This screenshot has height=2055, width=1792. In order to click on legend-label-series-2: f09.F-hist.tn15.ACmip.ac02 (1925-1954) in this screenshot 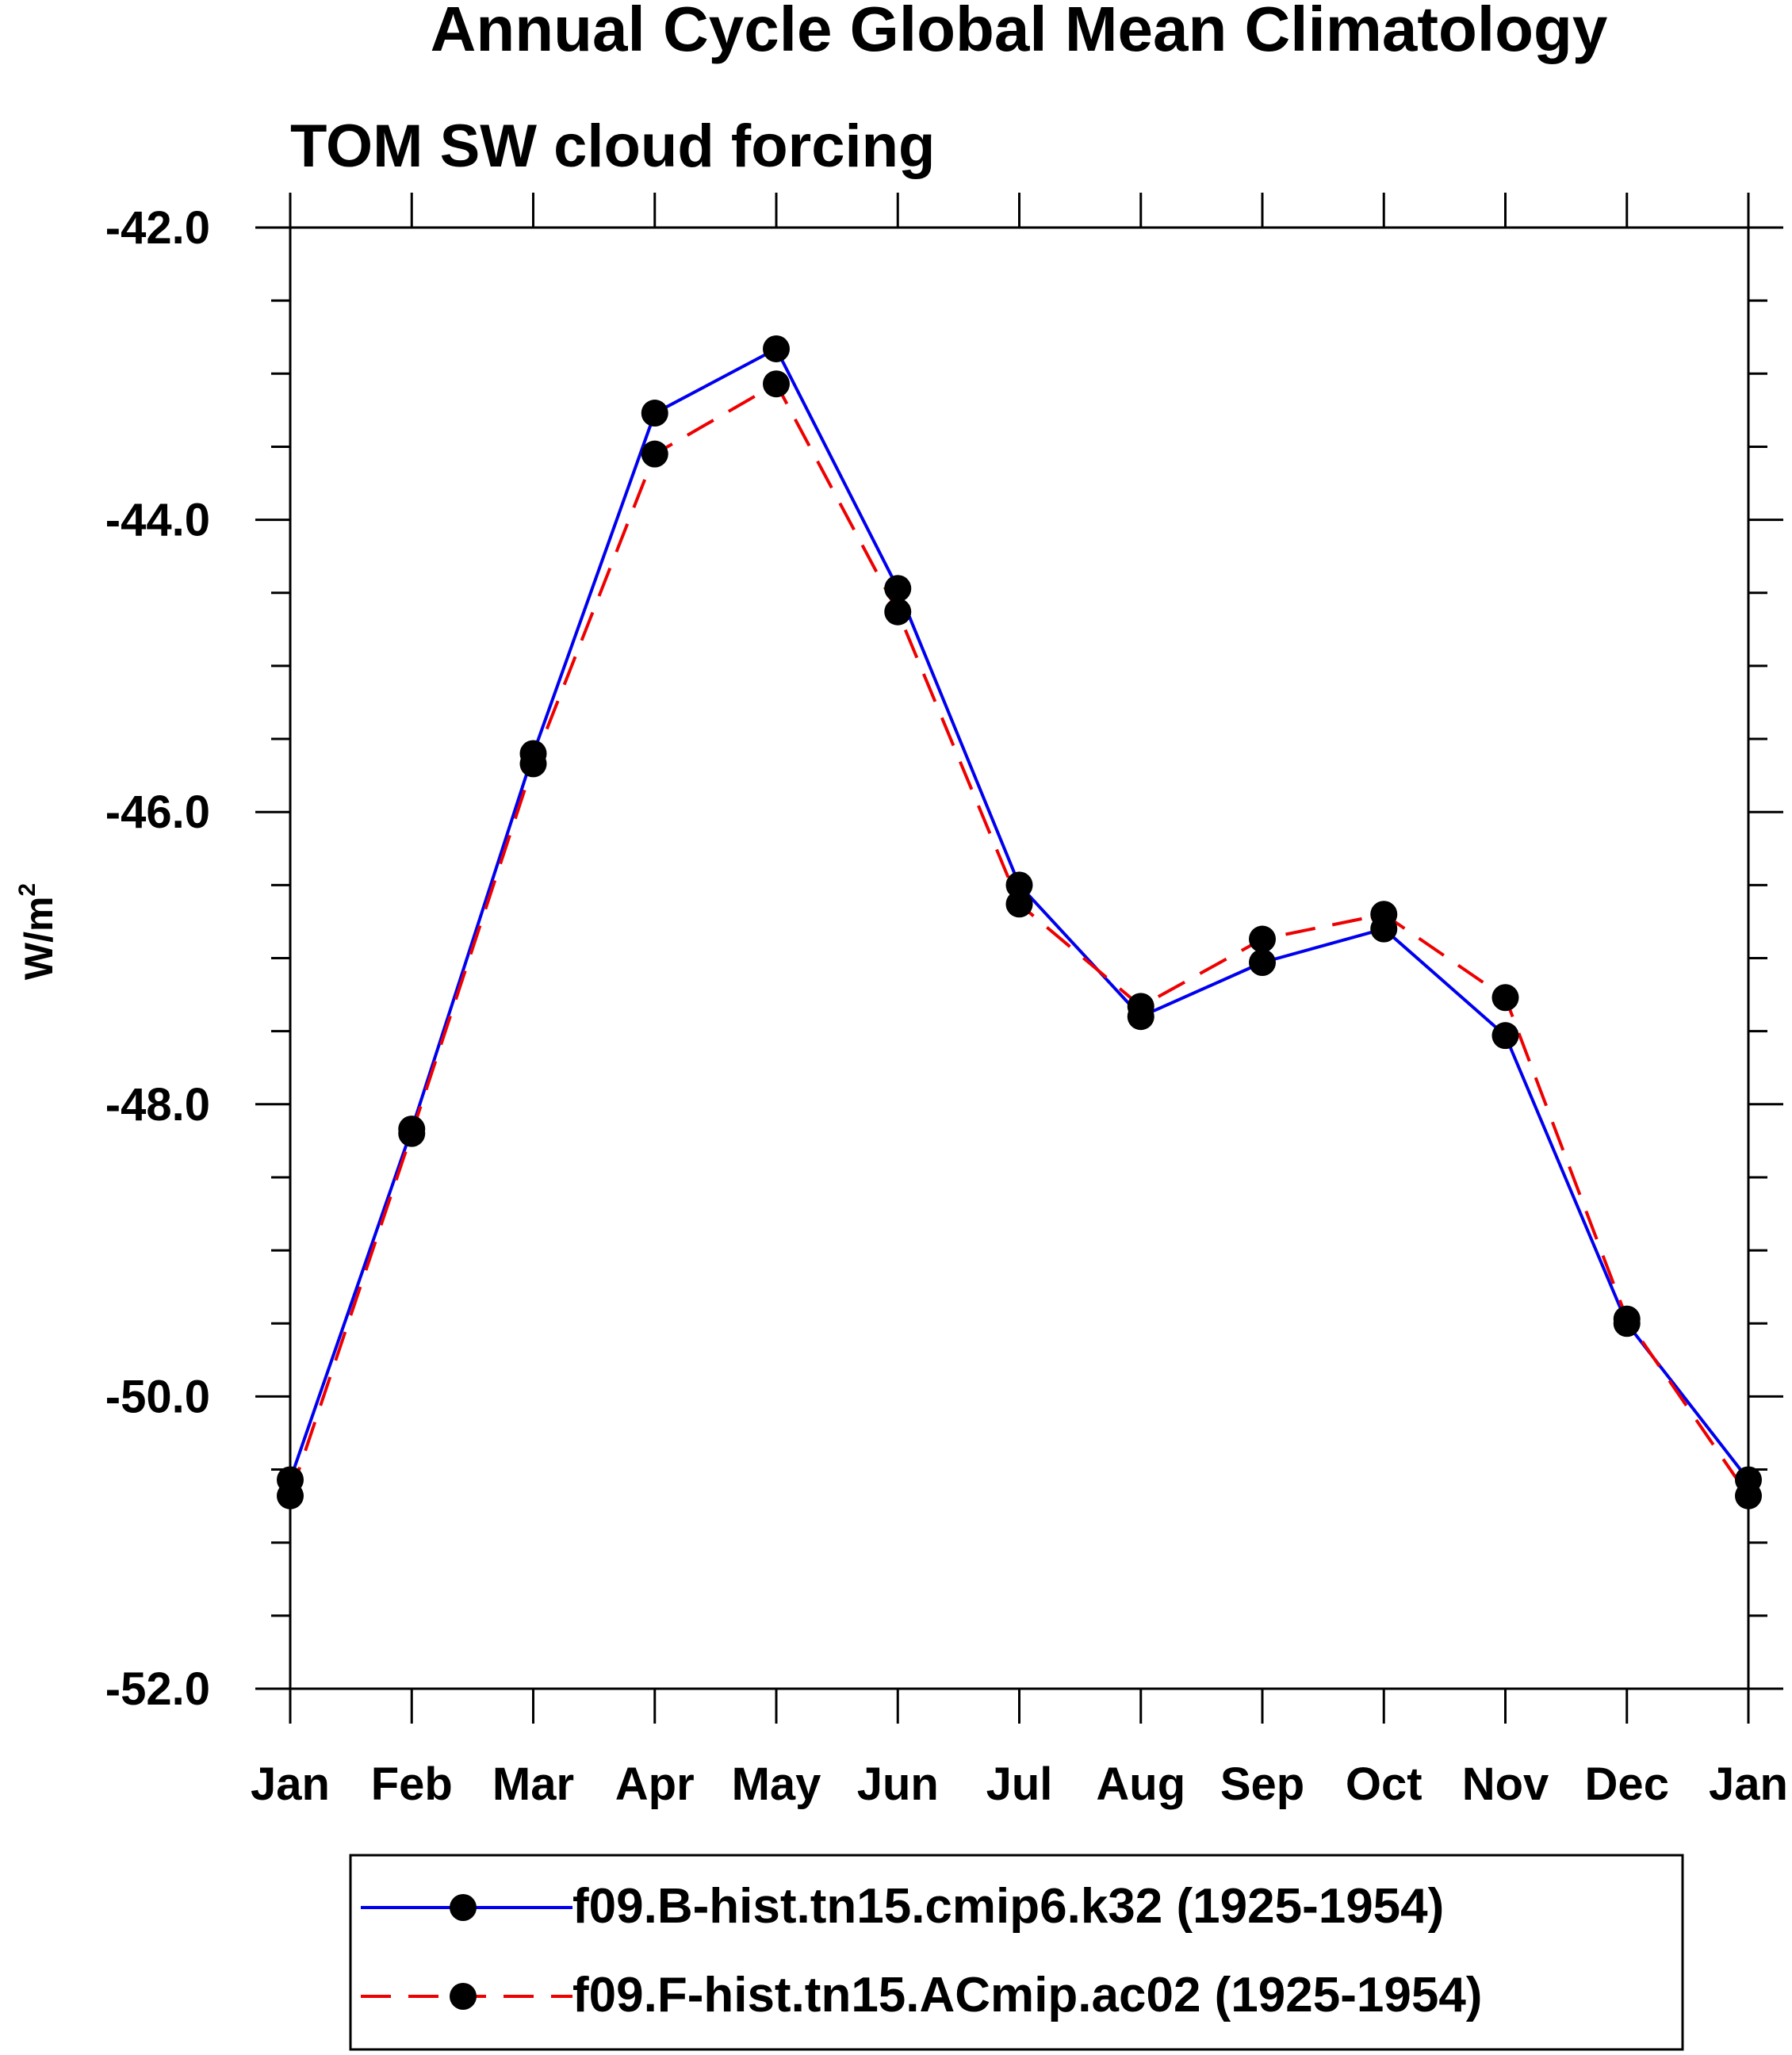, I will do `click(1027, 1995)`.